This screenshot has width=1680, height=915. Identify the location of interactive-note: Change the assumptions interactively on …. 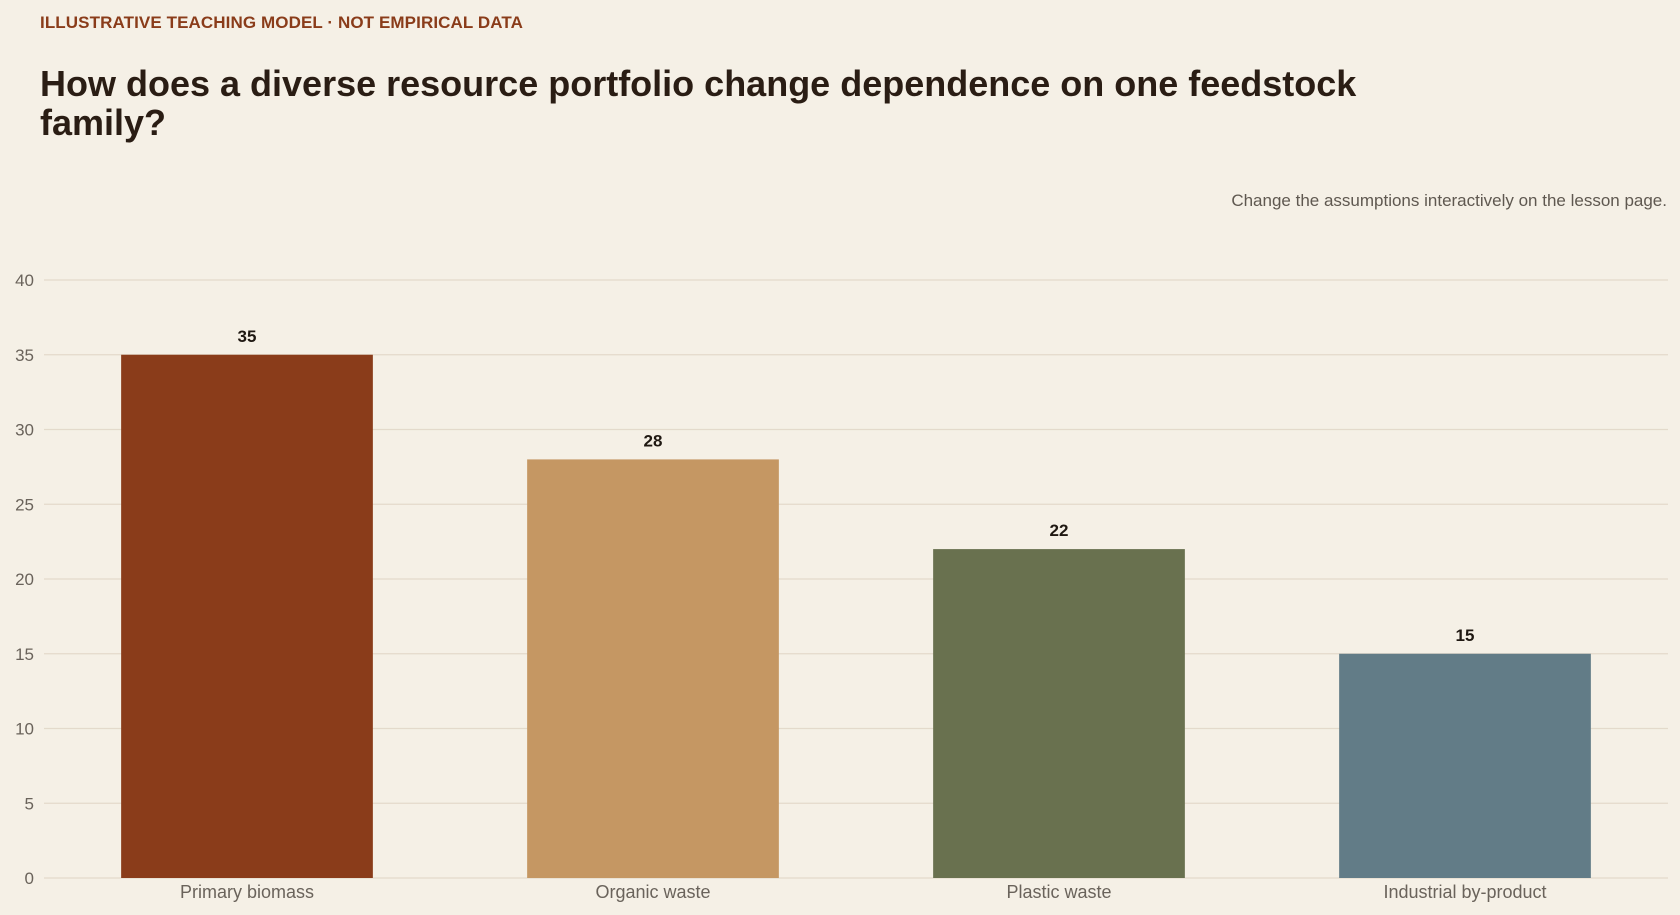
(1449, 200).